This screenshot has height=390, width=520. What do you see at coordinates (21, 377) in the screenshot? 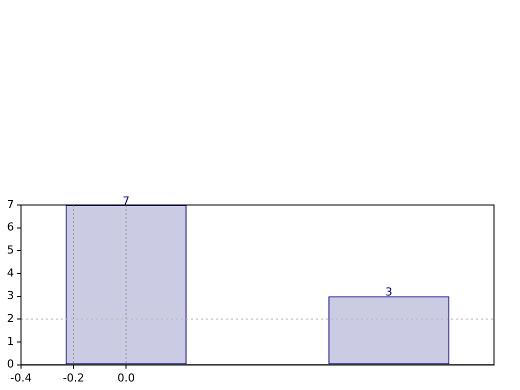
I see `x-tick-label: -0.4` at bounding box center [21, 377].